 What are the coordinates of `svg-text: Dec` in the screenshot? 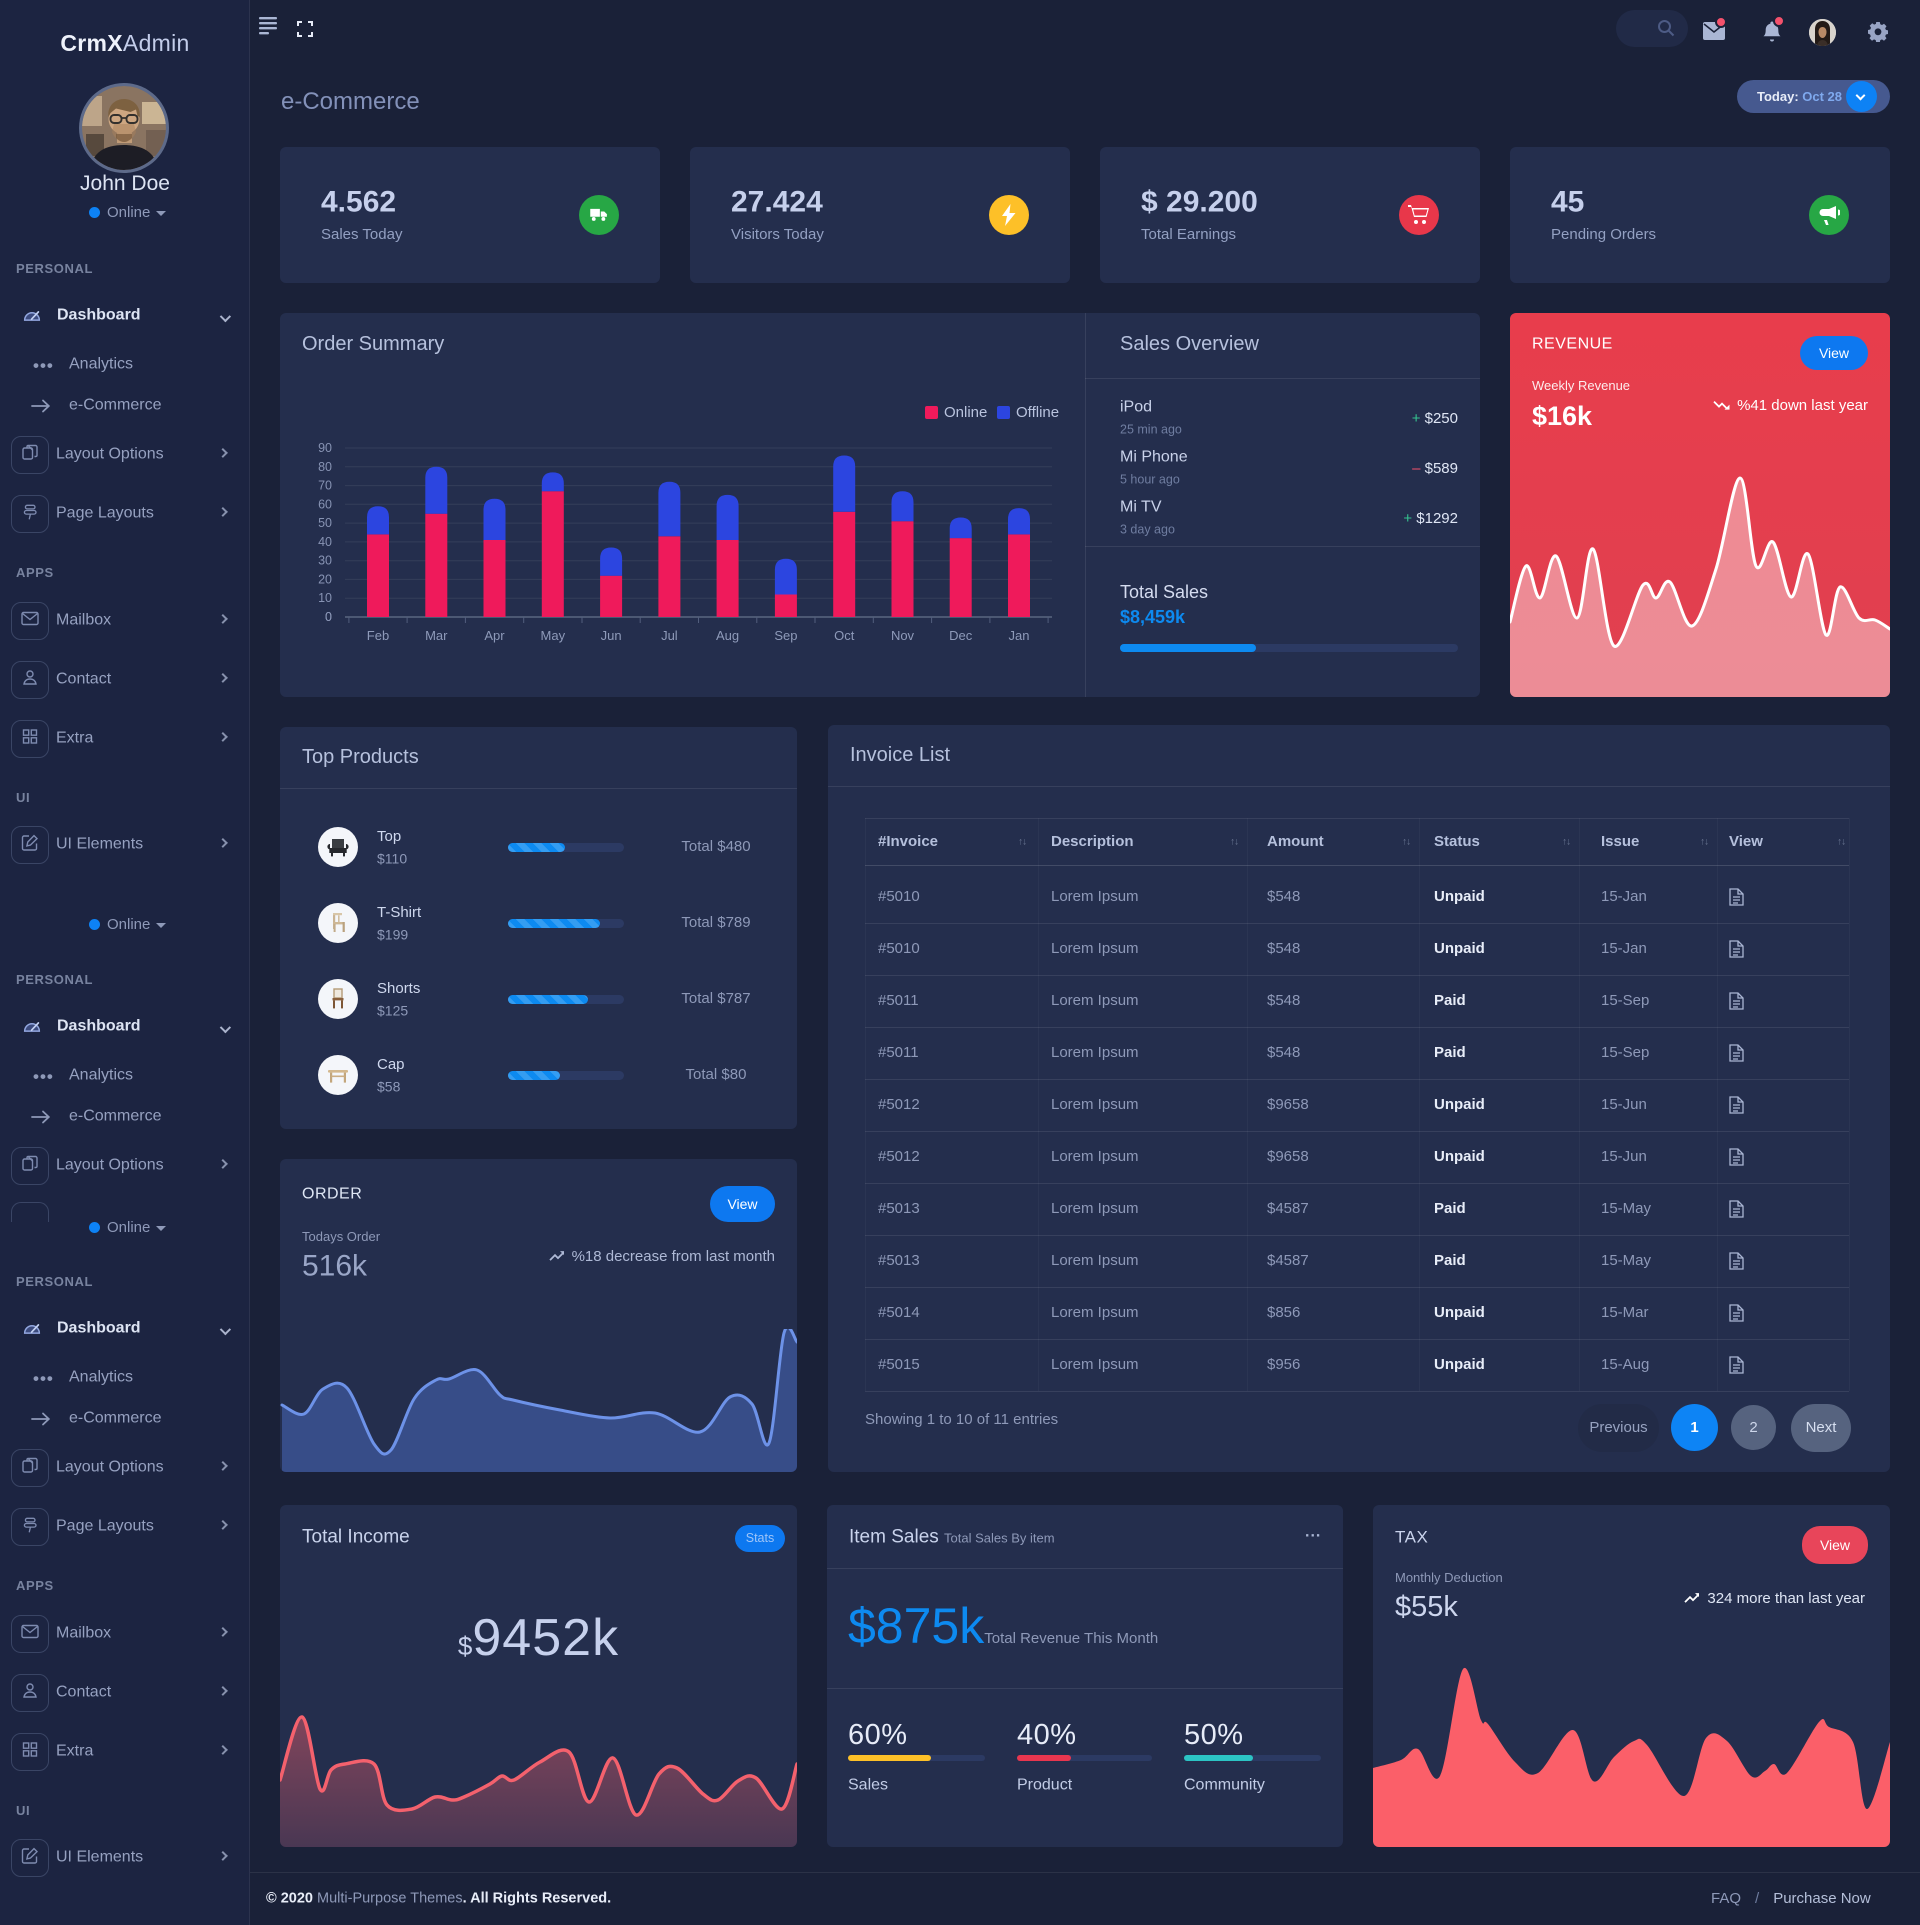 It's located at (961, 635).